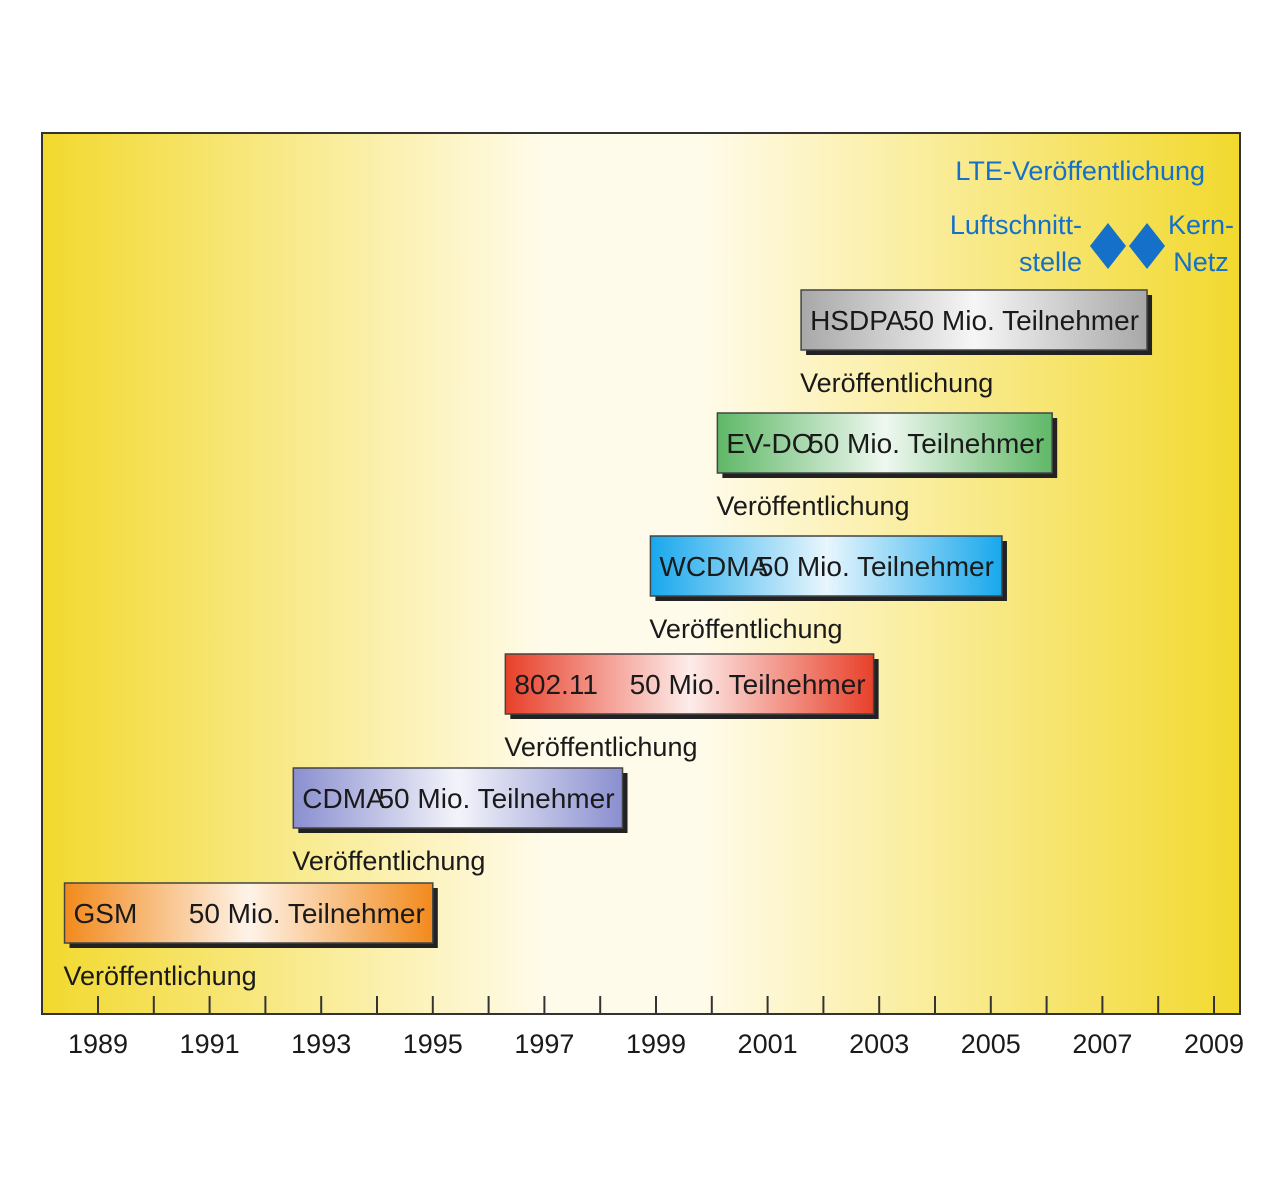 The width and height of the screenshot is (1280, 1190). I want to click on bar-name-label: GSM, so click(106, 913).